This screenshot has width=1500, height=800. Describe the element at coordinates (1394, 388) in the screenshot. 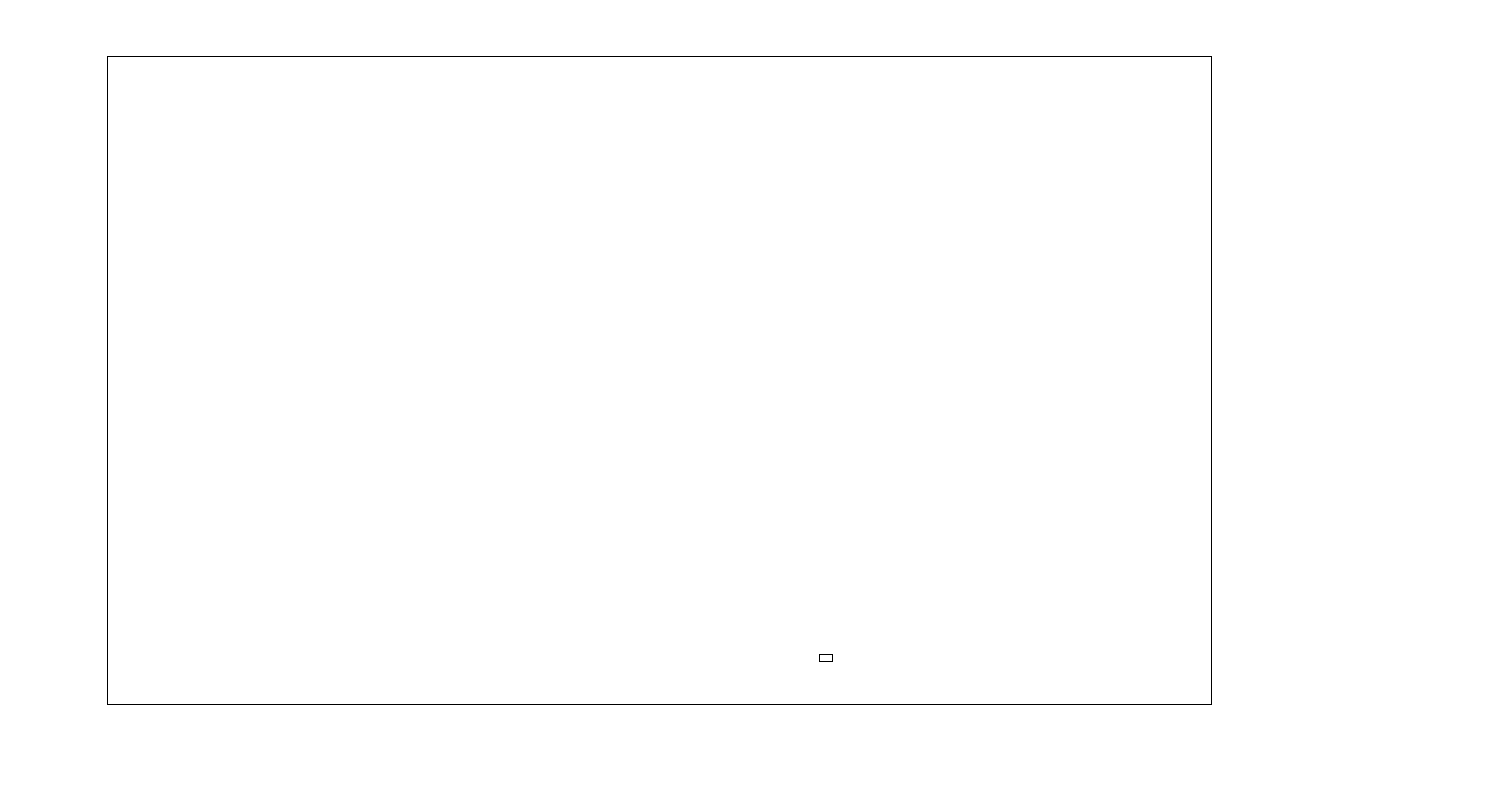

I see `colorbar-label` at that location.